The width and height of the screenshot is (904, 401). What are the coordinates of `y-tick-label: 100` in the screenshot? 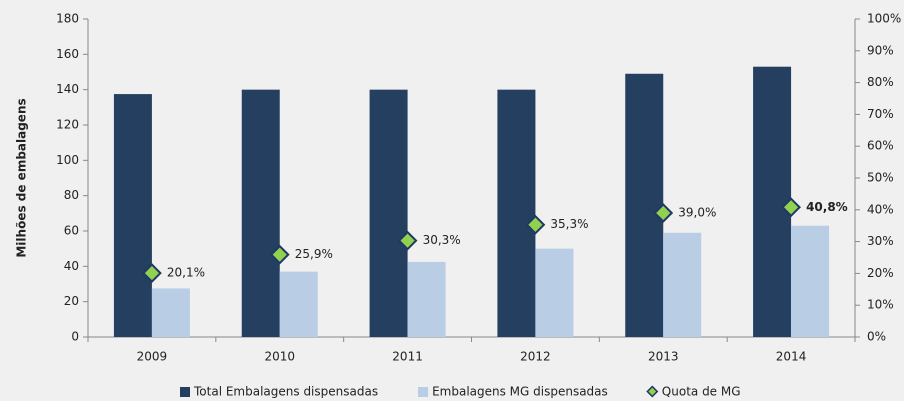 It's located at (67, 160).